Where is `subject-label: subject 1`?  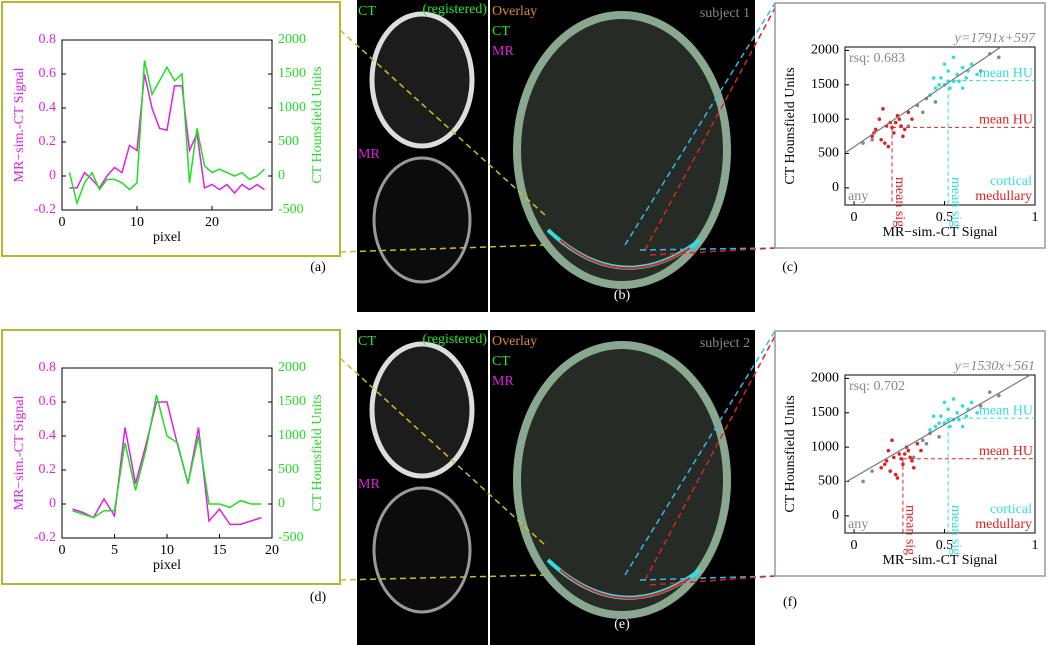
subject-label: subject 1 is located at coordinates (725, 13).